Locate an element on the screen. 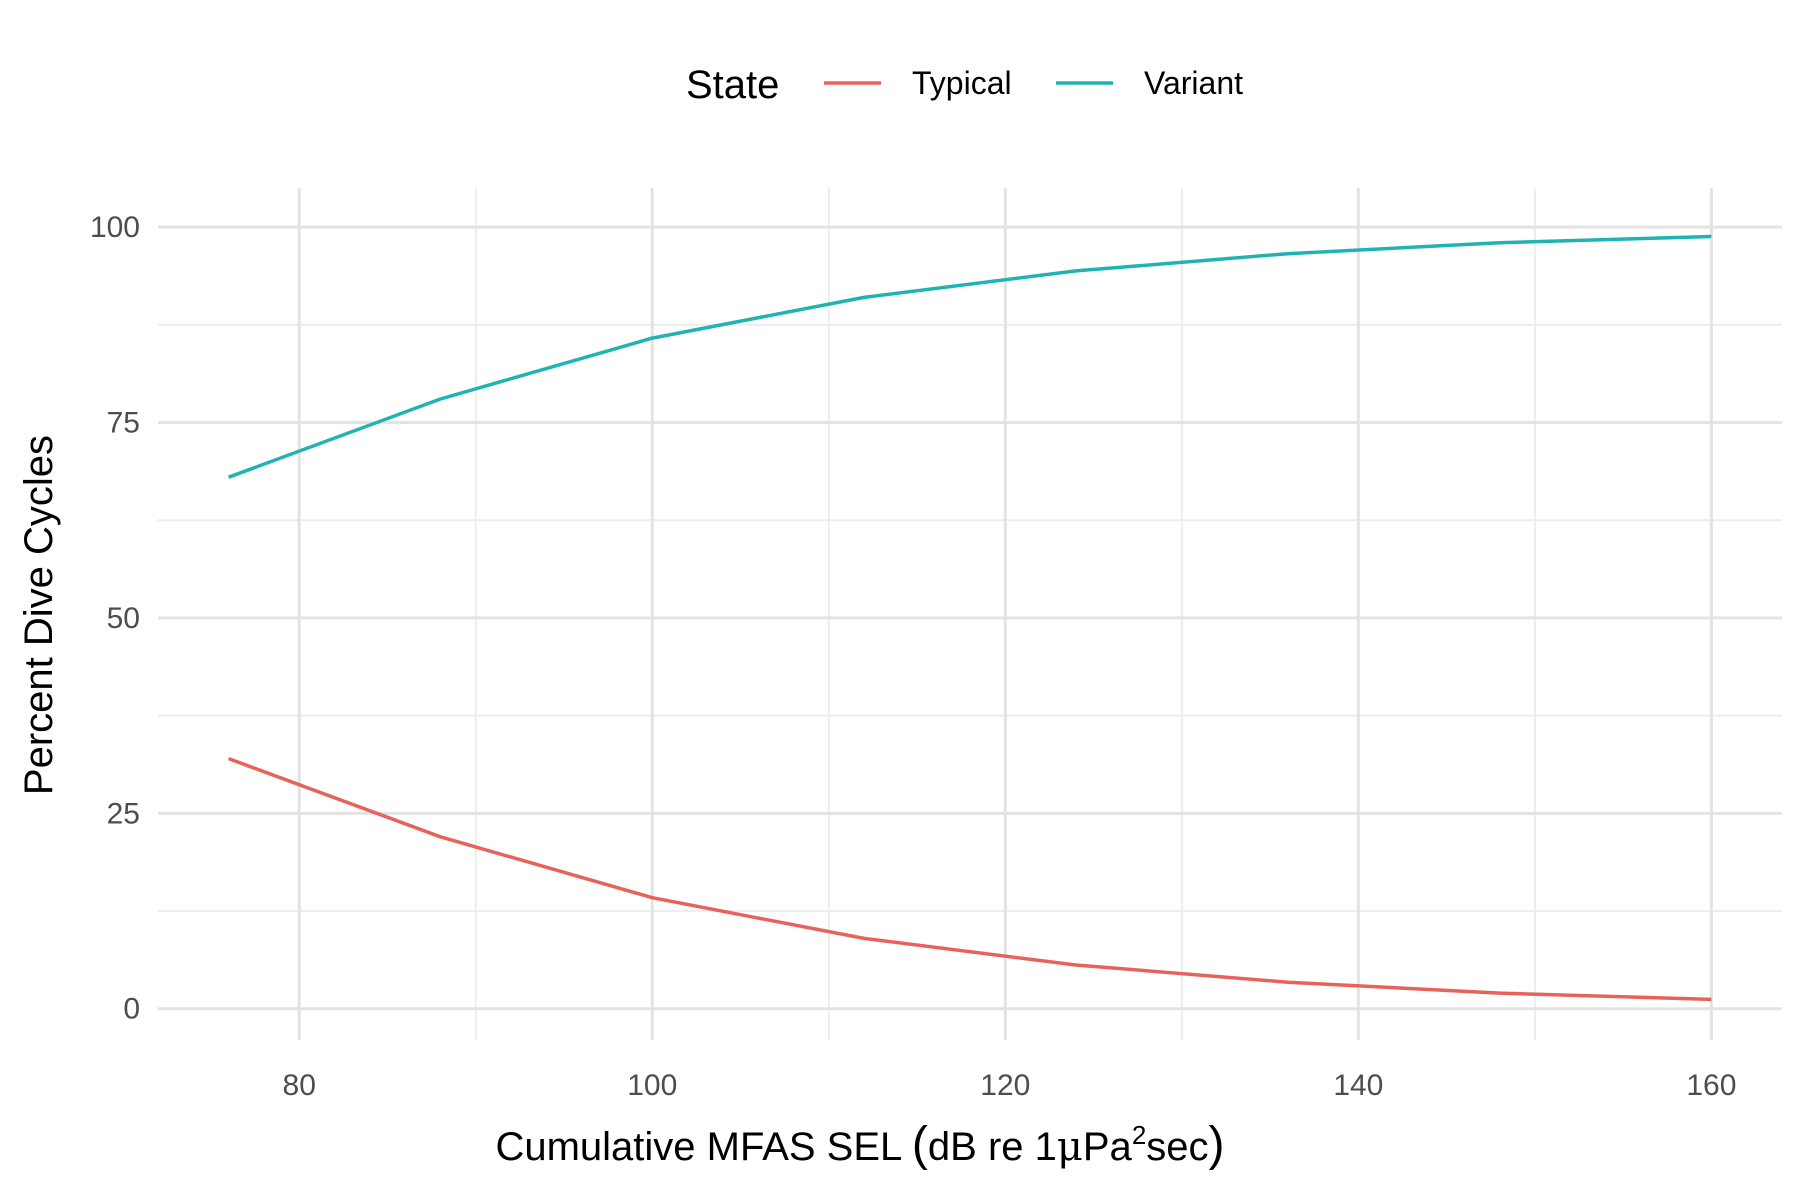 The width and height of the screenshot is (1800, 1200). x-axis-title: Cumulative MFAS SEL (dB re 1μPa2sec) is located at coordinates (859, 1144).